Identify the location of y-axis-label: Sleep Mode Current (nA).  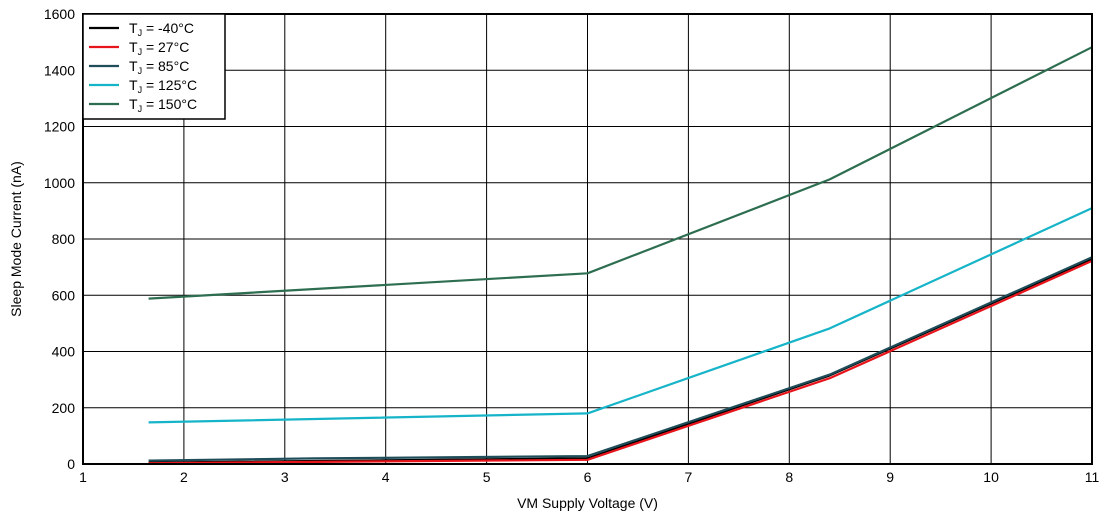
(16, 239).